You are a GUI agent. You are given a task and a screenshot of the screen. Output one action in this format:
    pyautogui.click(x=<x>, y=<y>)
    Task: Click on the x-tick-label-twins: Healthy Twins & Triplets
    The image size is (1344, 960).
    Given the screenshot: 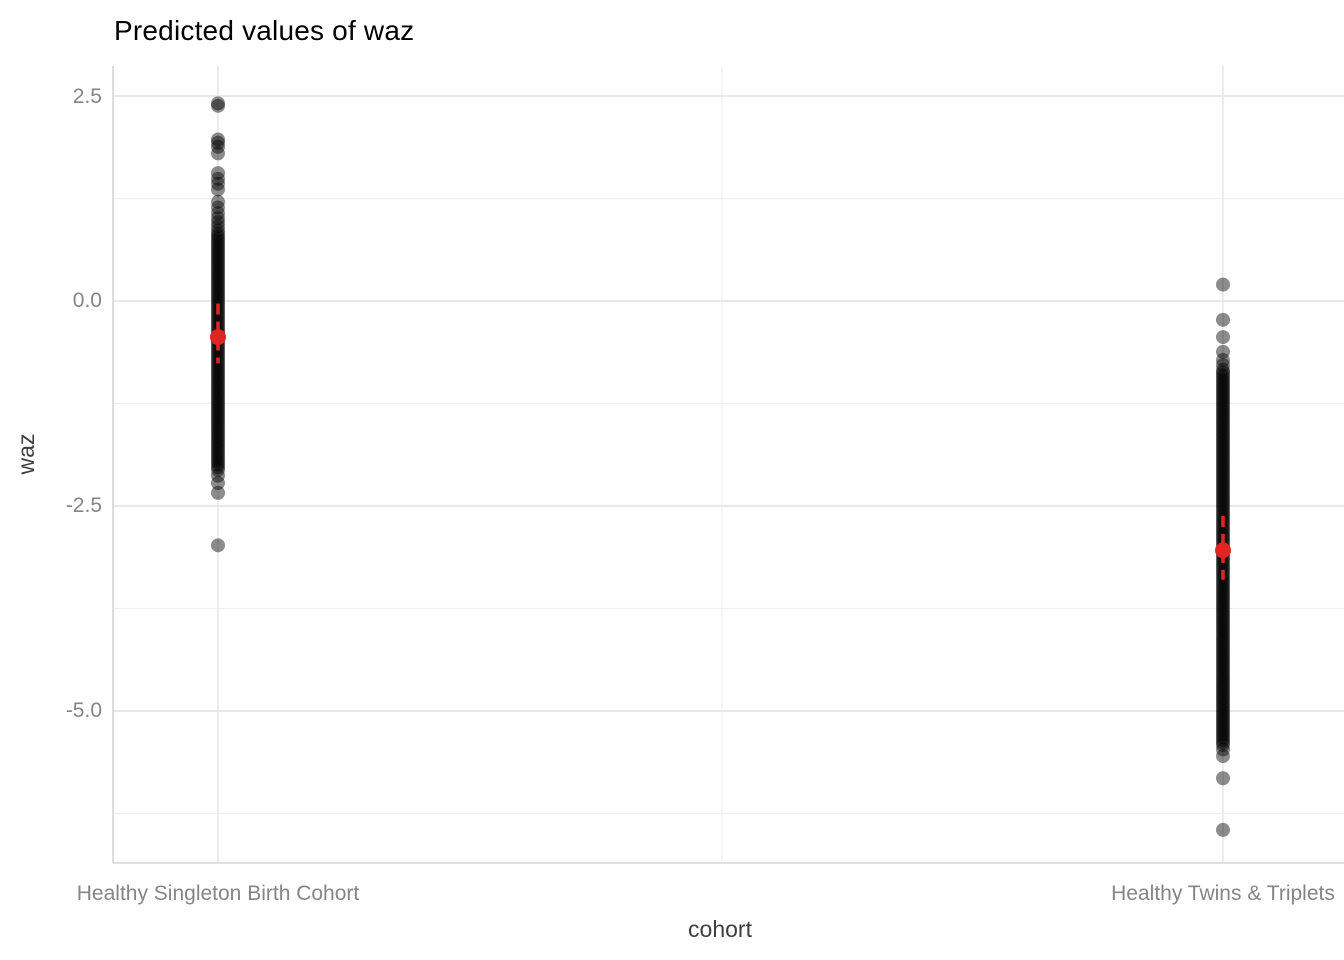 What is the action you would take?
    pyautogui.click(x=1223, y=893)
    